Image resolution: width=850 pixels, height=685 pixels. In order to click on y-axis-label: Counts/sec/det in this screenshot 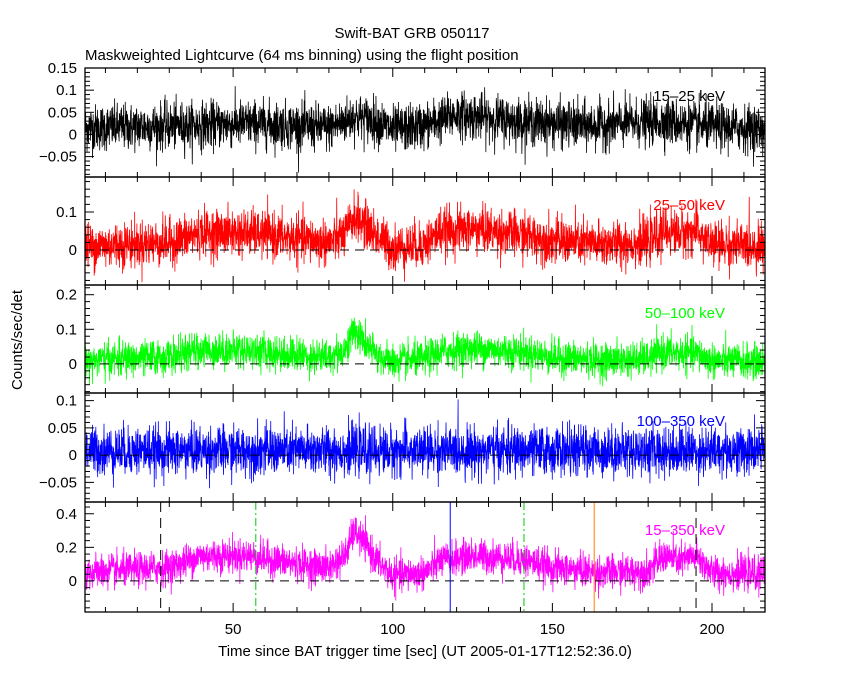, I will do `click(17, 339)`.